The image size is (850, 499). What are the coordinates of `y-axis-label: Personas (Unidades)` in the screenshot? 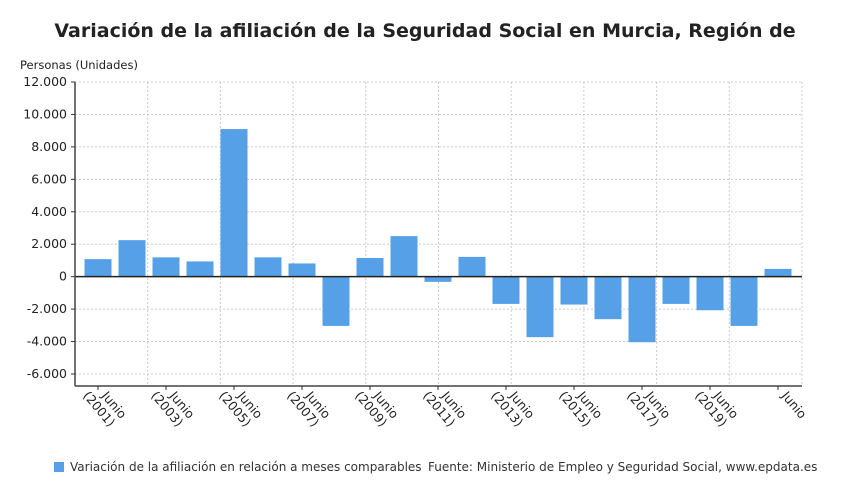 It's located at (79, 65).